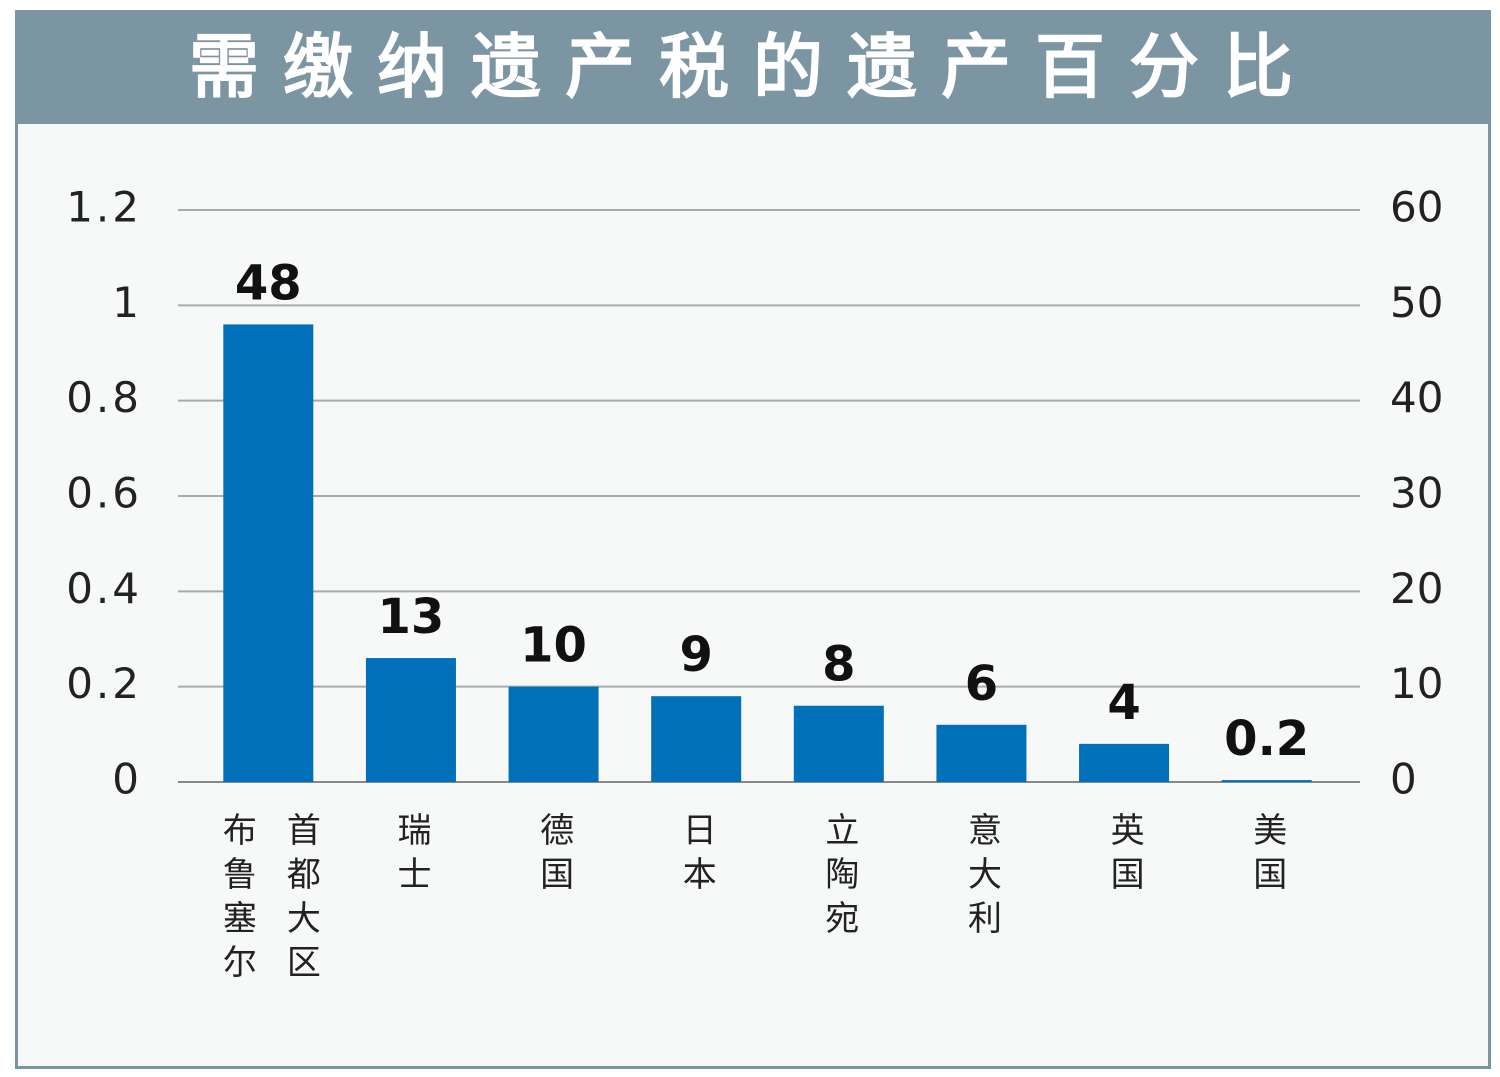 The width and height of the screenshot is (1500, 1077). I want to click on y-tick-label: 0.4, so click(104, 588).